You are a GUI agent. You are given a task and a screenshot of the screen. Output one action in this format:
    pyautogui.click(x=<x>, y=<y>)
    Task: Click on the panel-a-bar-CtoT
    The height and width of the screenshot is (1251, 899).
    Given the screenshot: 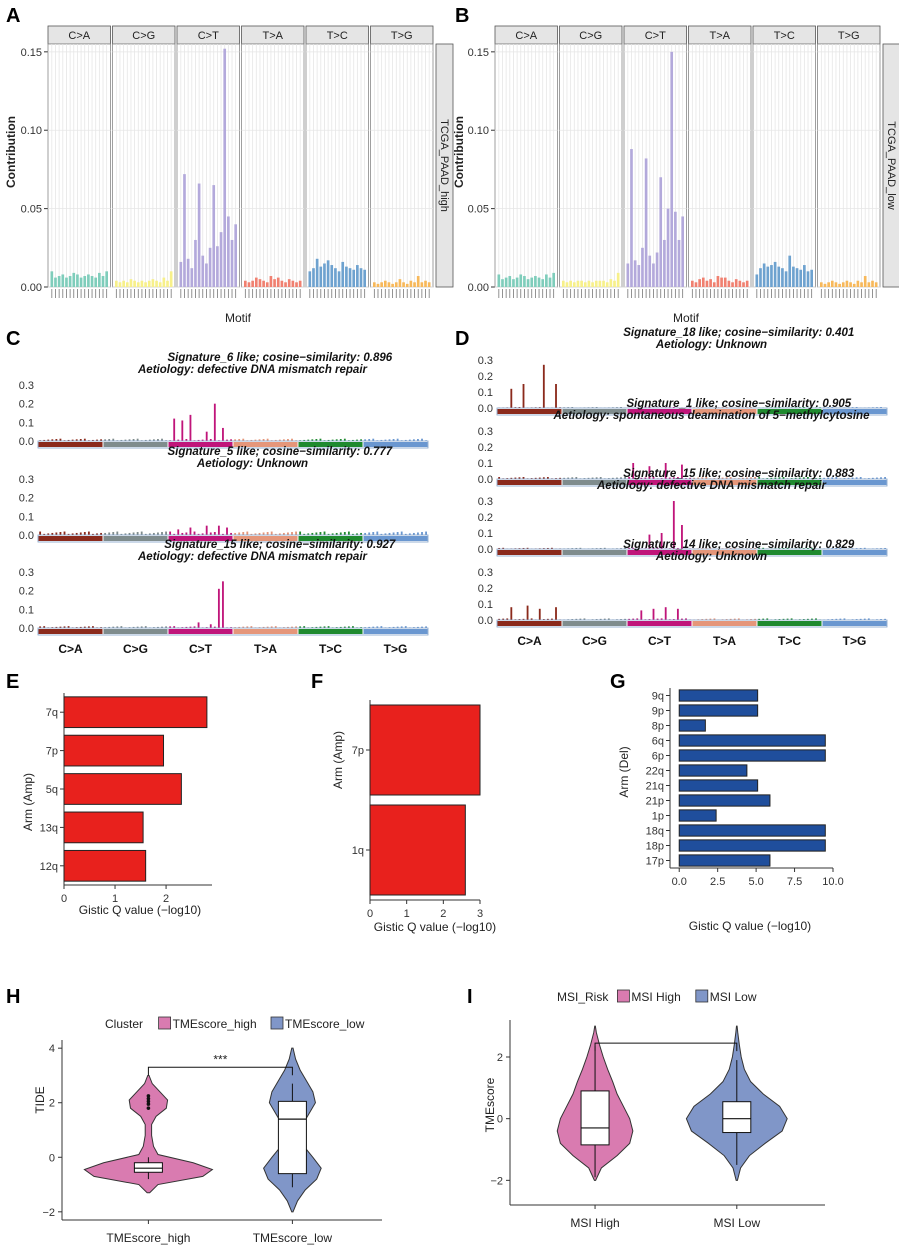 What is the action you would take?
    pyautogui.click(x=217, y=266)
    